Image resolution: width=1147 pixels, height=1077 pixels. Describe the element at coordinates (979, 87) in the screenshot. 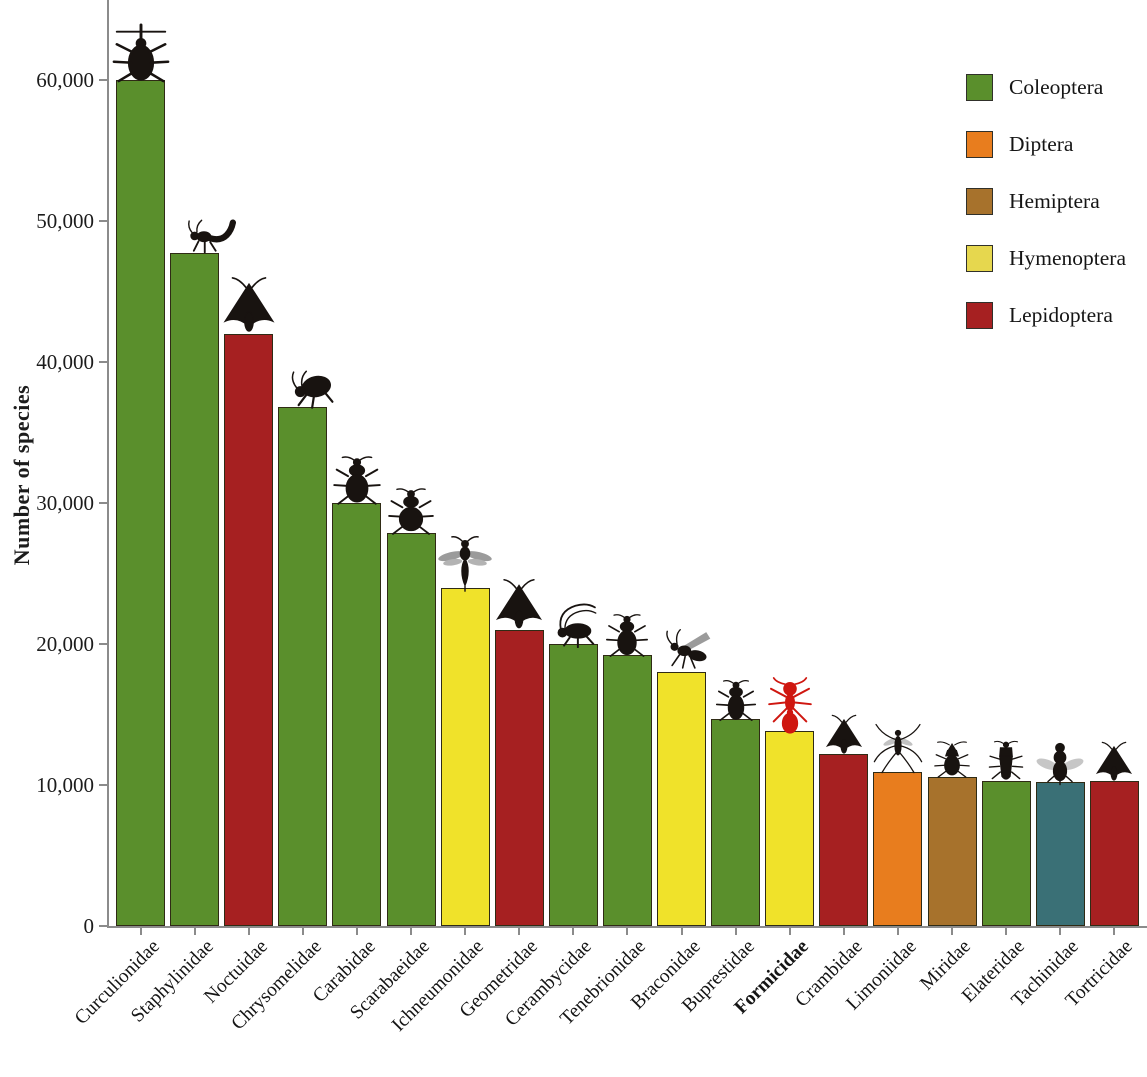

I see `legend-swatch-coleoptera` at that location.